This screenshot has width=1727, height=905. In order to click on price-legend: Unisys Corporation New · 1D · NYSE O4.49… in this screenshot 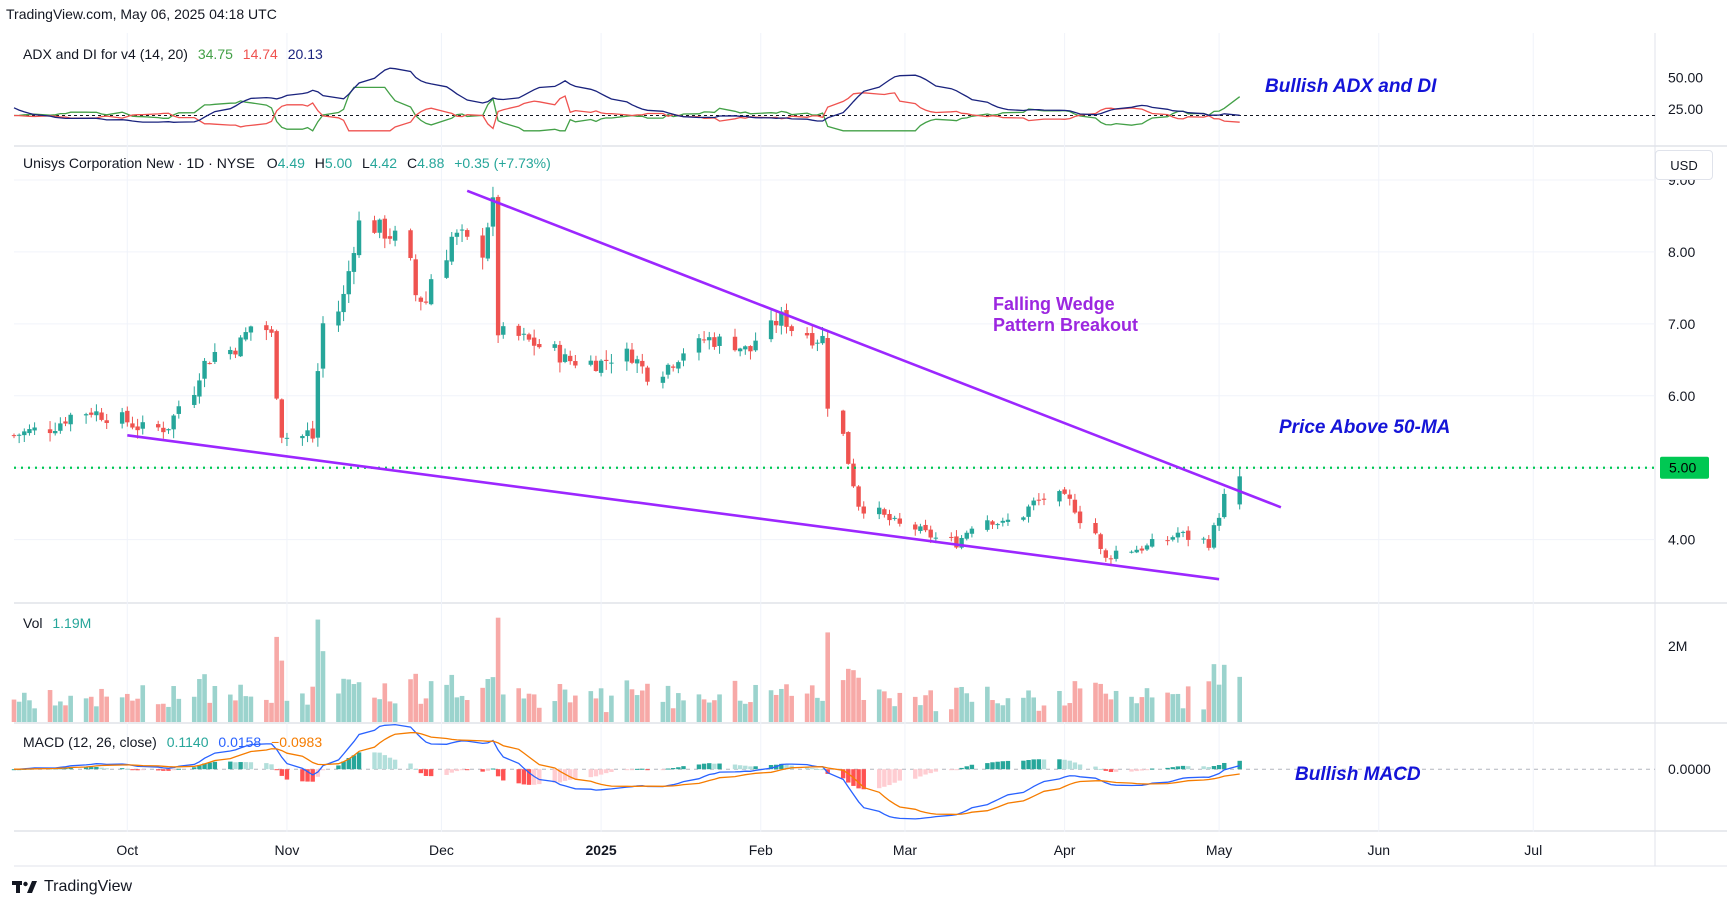, I will do `click(287, 163)`.